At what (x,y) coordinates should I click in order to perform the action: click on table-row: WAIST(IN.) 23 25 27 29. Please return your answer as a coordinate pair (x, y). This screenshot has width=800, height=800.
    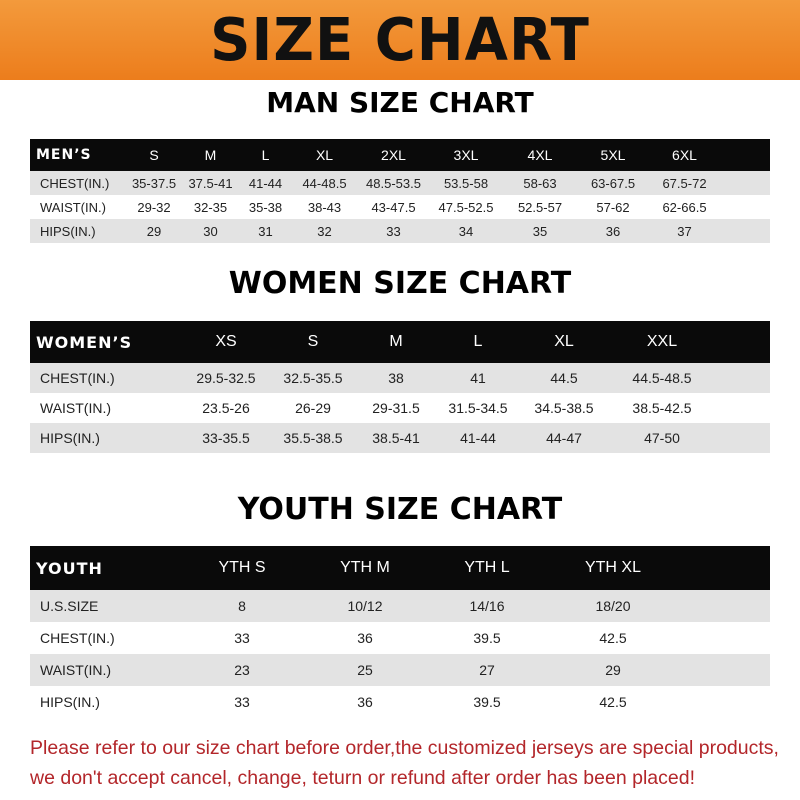
    Looking at the image, I should click on (400, 670).